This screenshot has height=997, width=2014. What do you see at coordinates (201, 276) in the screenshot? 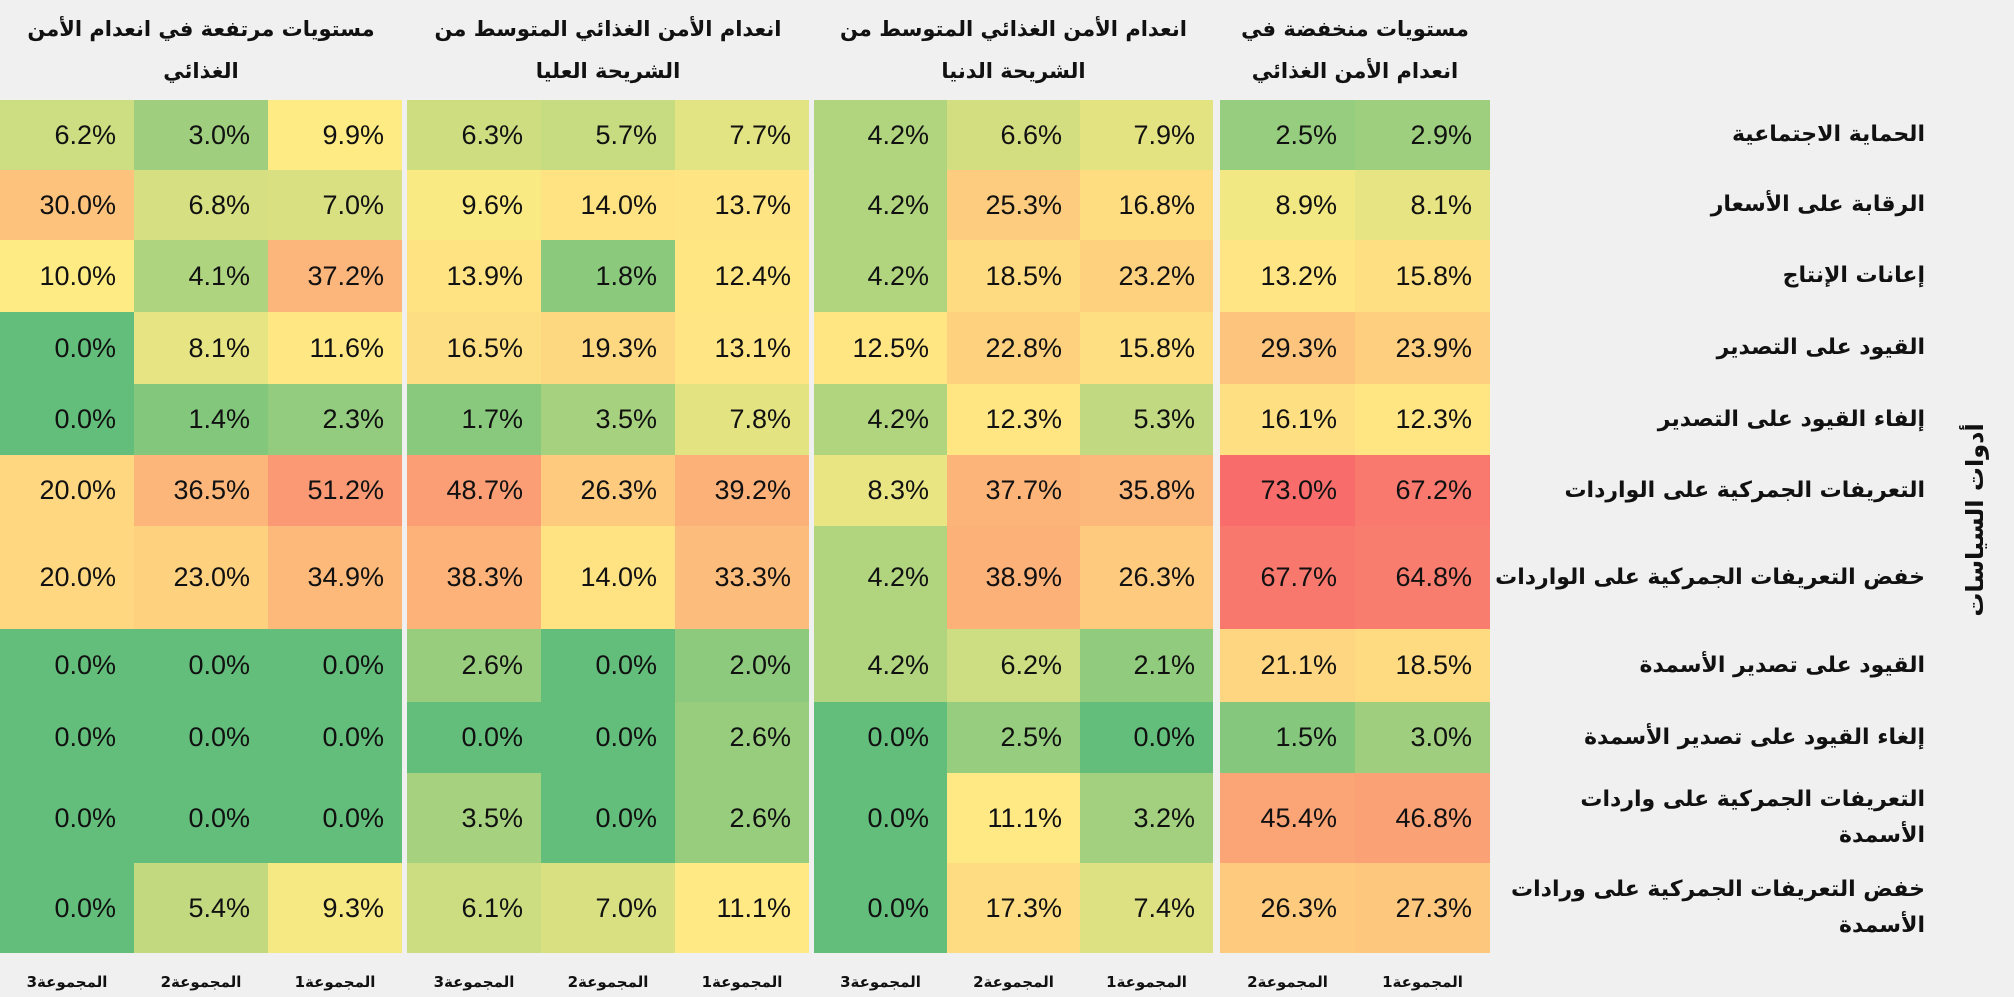
I see `heatmap-cell: 4.1%` at bounding box center [201, 276].